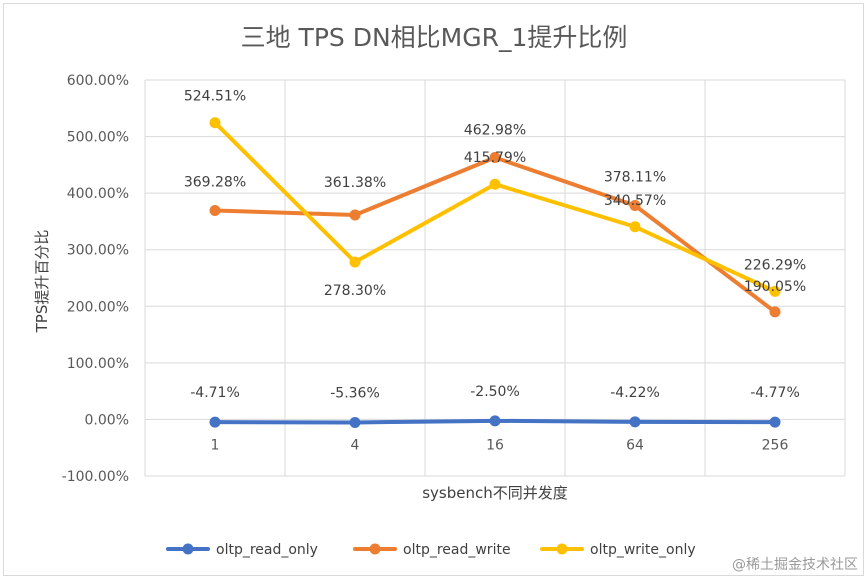  Describe the element at coordinates (95, 477) in the screenshot. I see `y-tick-label: -100.00%` at that location.